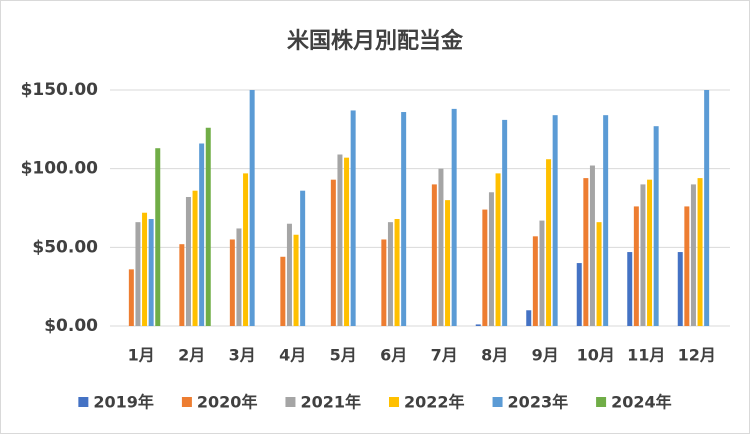  I want to click on legend-label: 2020年, so click(227, 402).